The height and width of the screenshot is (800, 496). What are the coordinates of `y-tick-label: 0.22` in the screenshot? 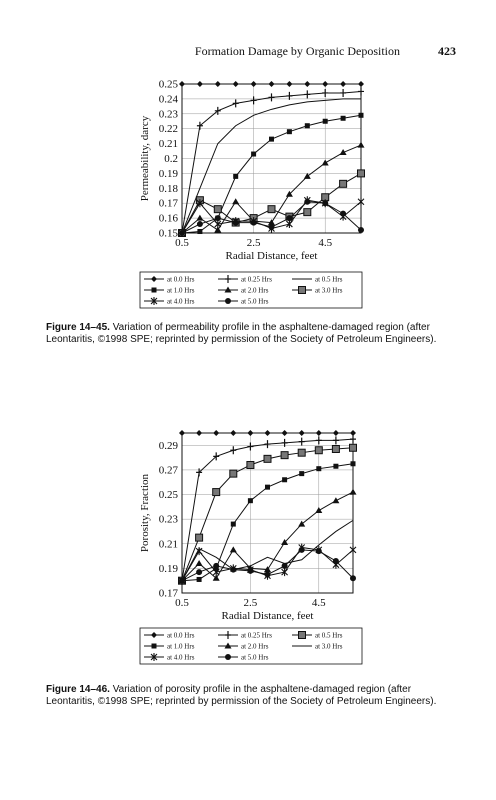 It's located at (168, 129).